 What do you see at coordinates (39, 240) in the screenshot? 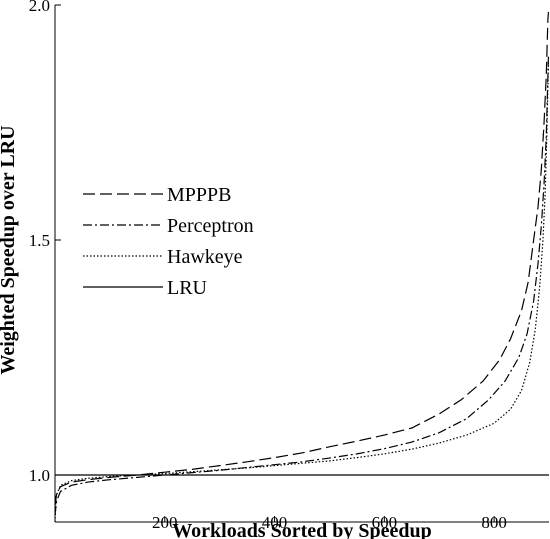
I see `y-tick-label: 1.5` at bounding box center [39, 240].